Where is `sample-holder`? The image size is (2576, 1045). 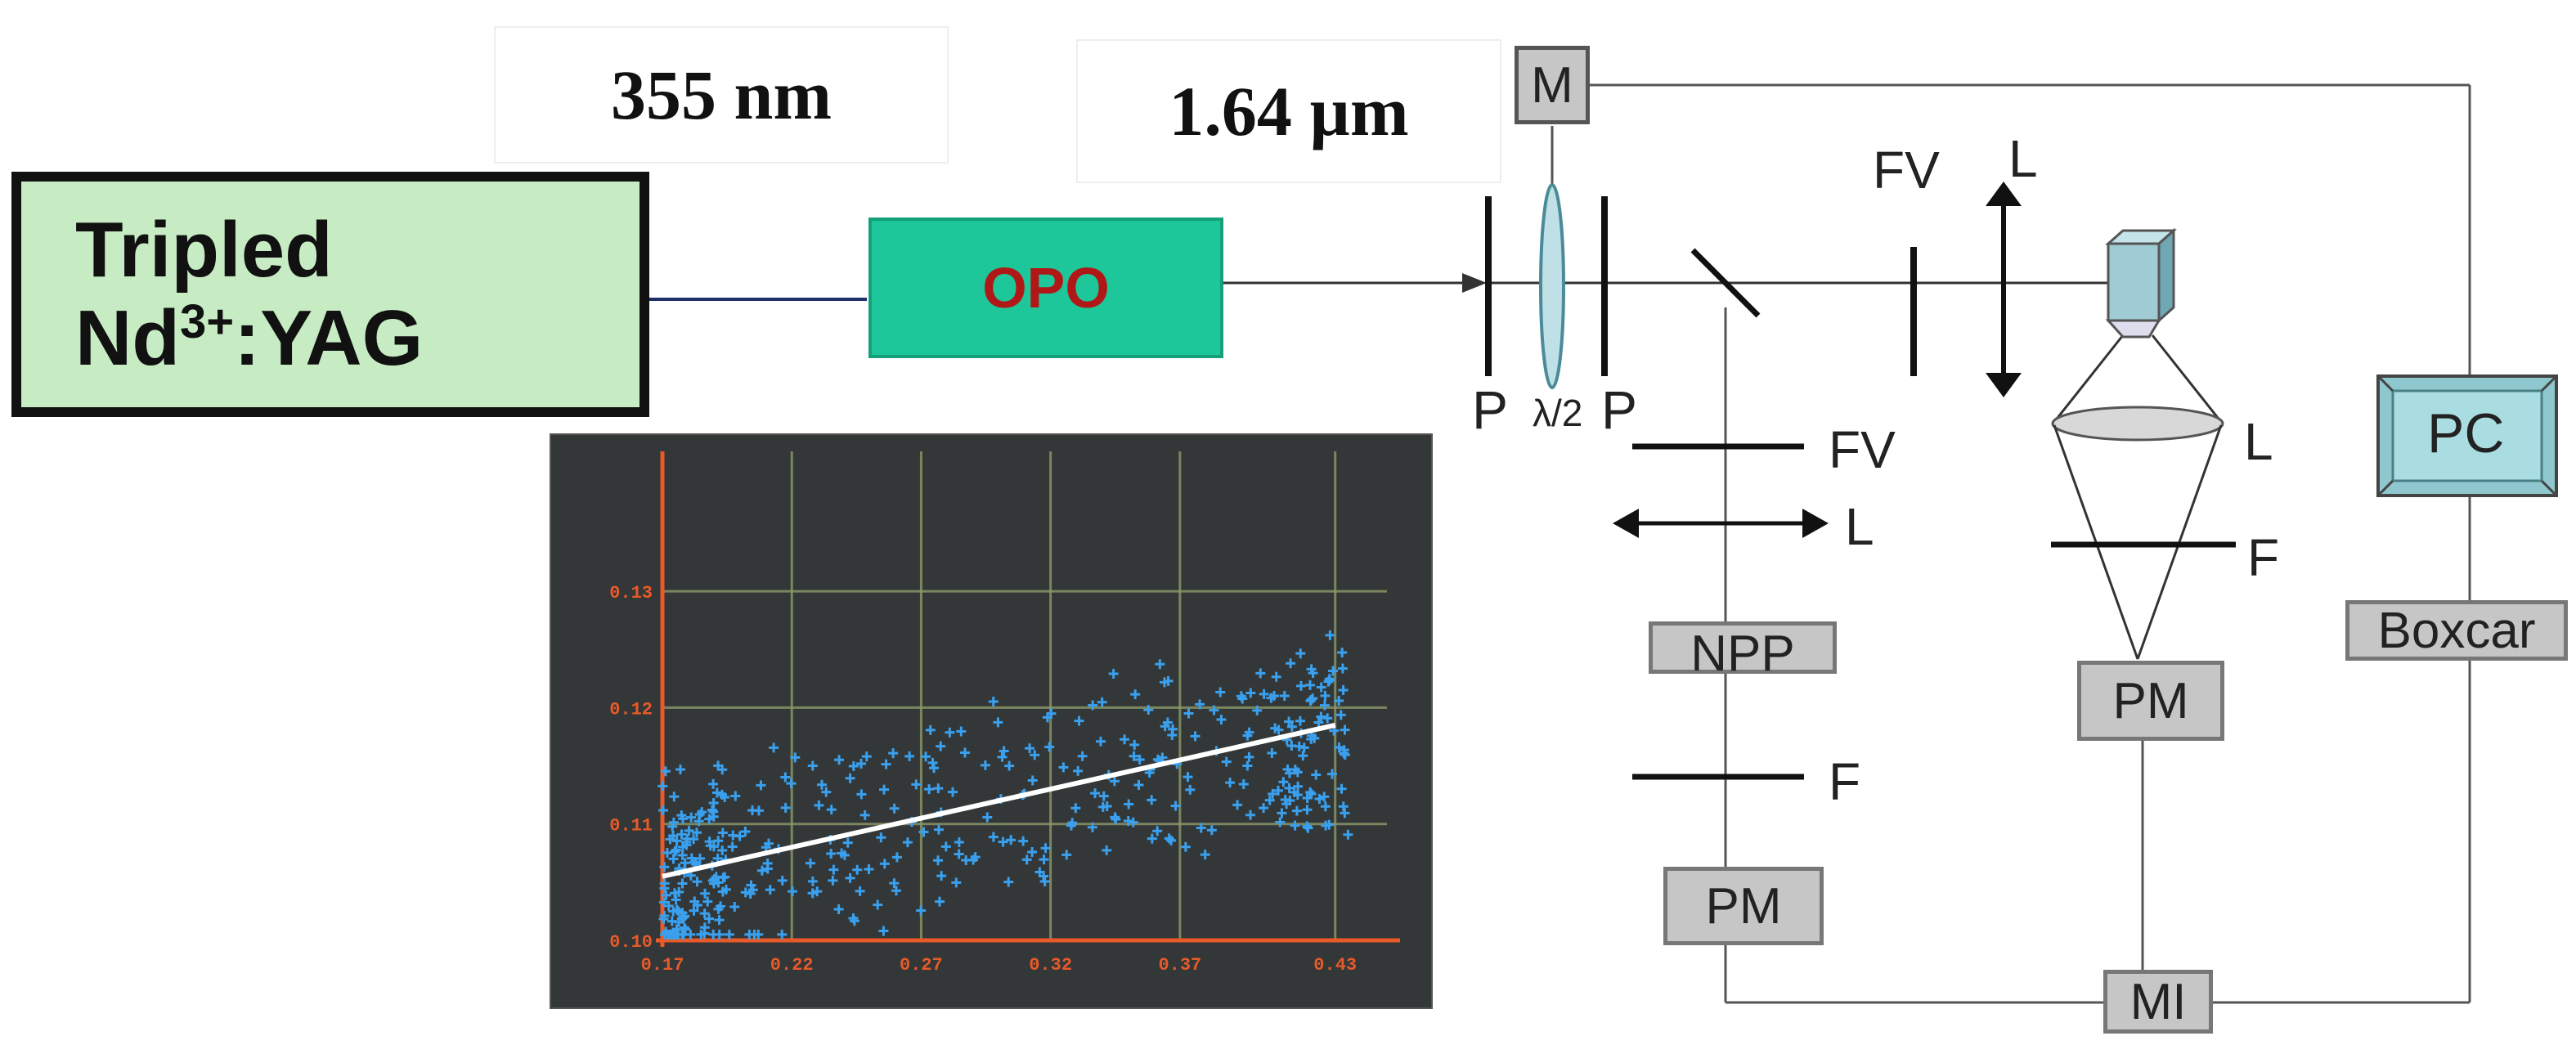
sample-holder is located at coordinates (2141, 283).